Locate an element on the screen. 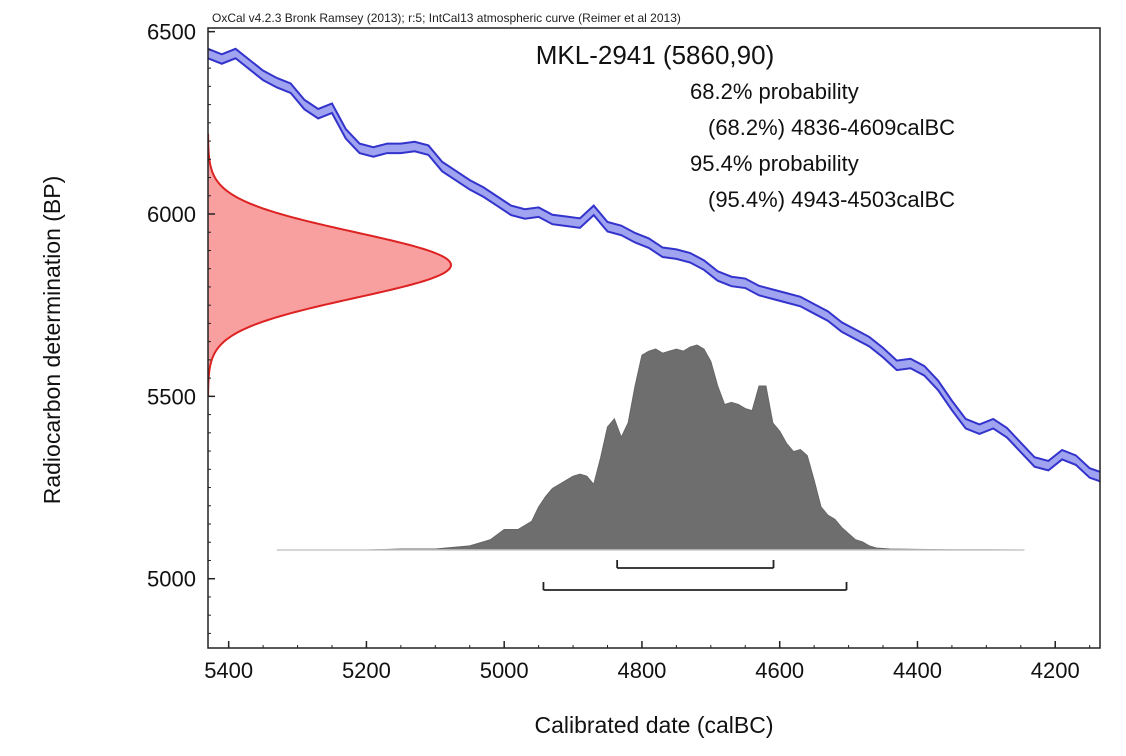 The image size is (1126, 756). x-tick-label: 4800 is located at coordinates (641, 670).